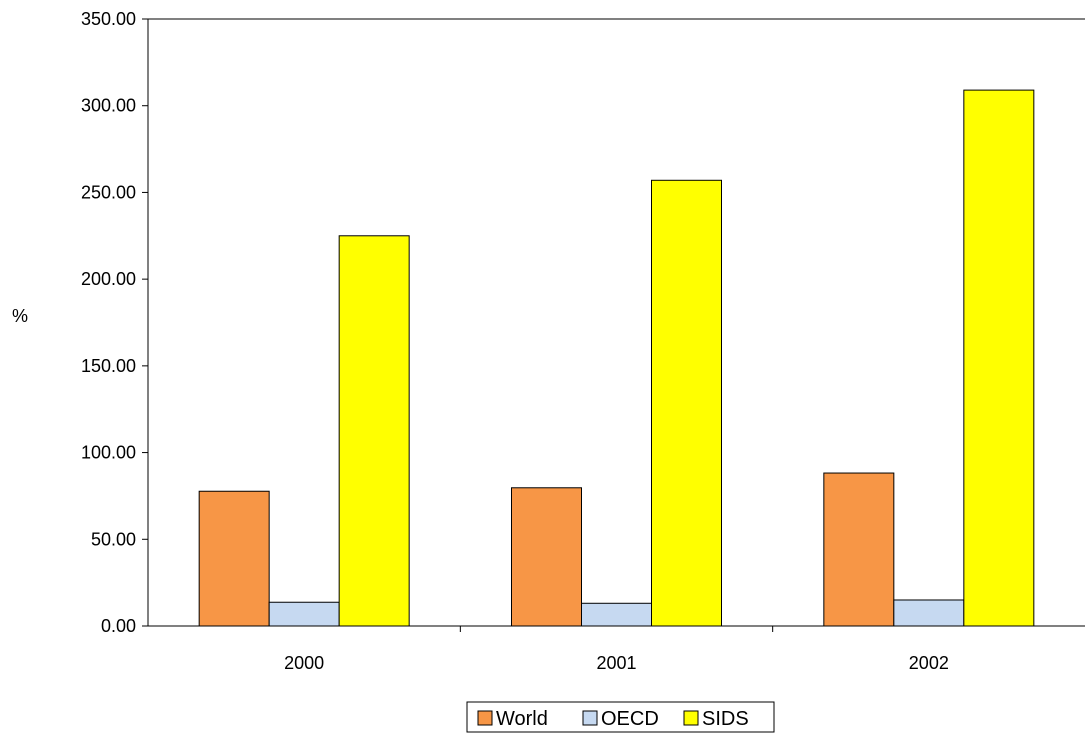  I want to click on y-tick-label: 100.00, so click(108, 453).